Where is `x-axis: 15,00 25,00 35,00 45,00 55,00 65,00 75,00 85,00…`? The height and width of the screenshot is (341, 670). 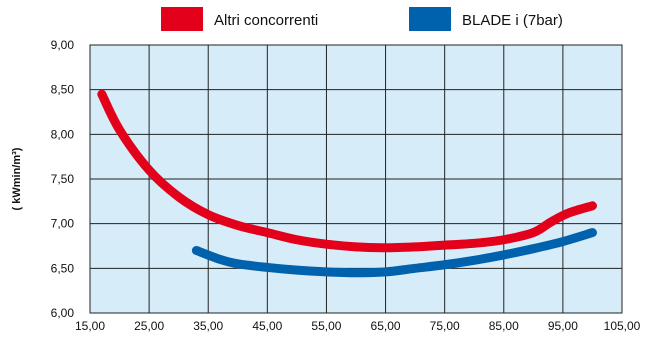
x-axis: 15,00 25,00 35,00 45,00 55,00 65,00 75,00 85,00… is located at coordinates (358, 326).